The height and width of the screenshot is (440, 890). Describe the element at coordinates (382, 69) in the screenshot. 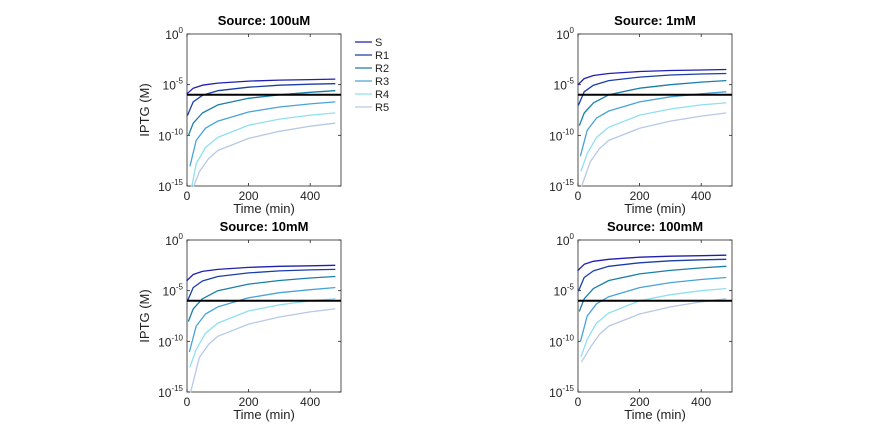

I see `legend-entry: R2` at that location.